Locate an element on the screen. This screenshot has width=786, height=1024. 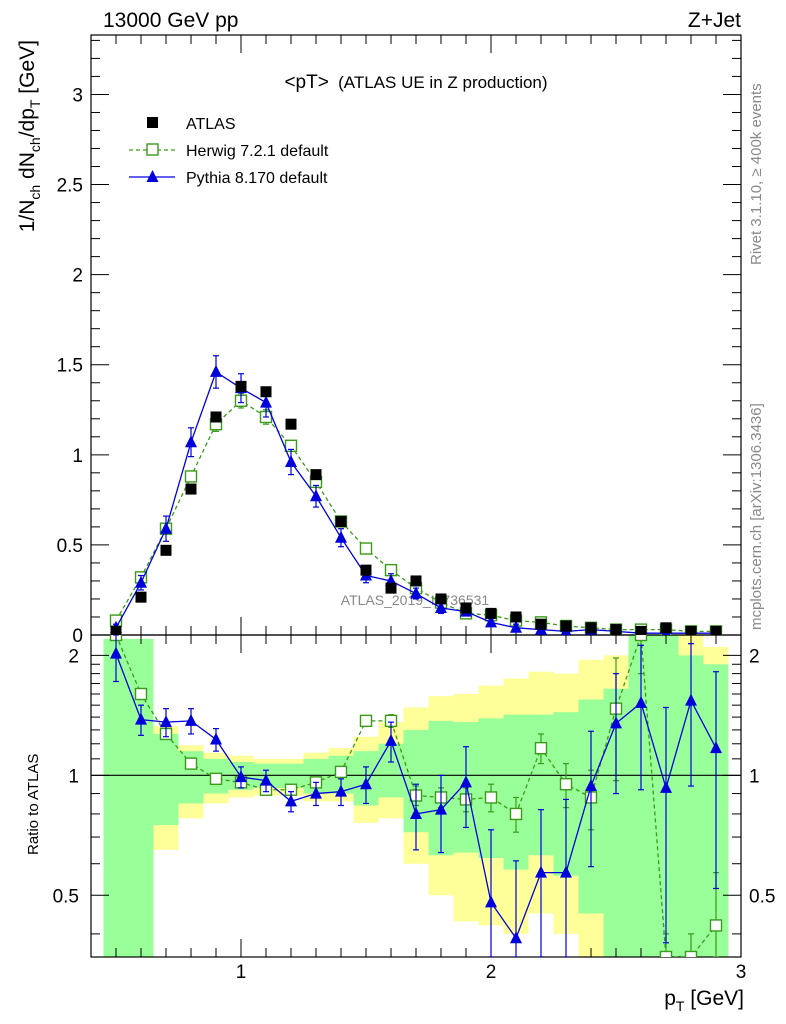
analysis-watermark: ATLAS_2019_I1736531 is located at coordinates (415, 600).